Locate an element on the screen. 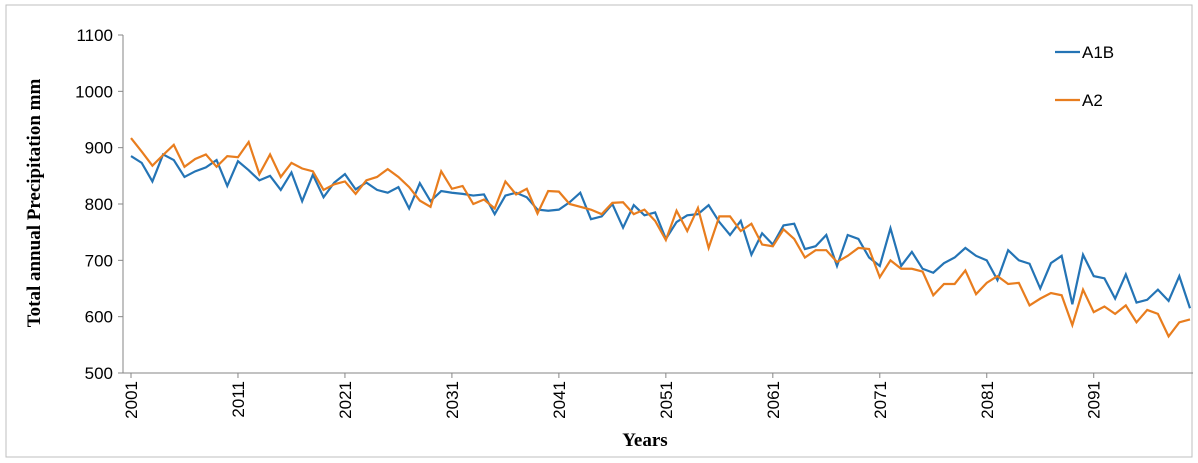 The width and height of the screenshot is (1198, 463). legend-label: A2 is located at coordinates (1092, 100).